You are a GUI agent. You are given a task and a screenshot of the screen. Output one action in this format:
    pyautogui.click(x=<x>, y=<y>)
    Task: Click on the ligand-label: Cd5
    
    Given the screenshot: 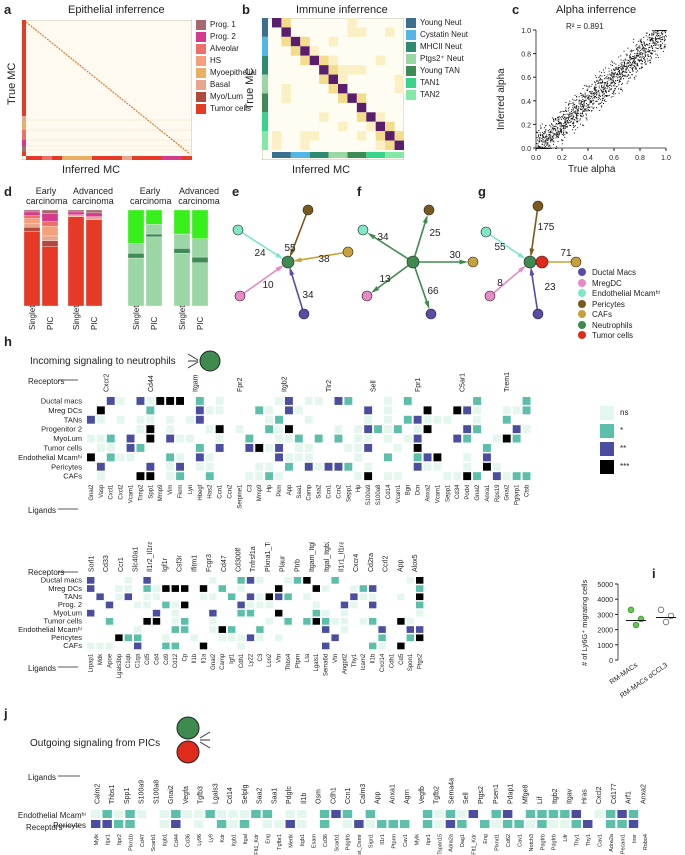 What is the action you would take?
    pyautogui.click(x=148, y=659)
    